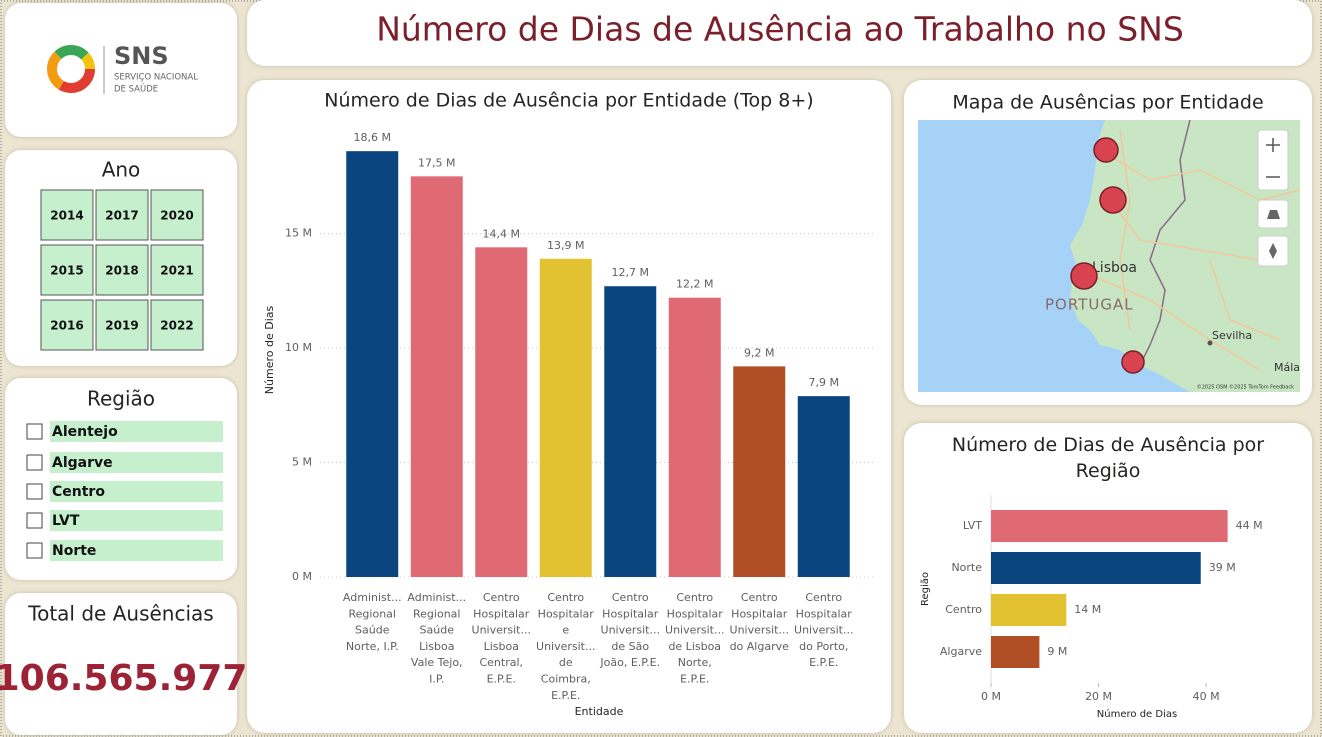 This screenshot has width=1322, height=737. Describe the element at coordinates (1114, 268) in the screenshot. I see `map-label: Lisboa` at that location.